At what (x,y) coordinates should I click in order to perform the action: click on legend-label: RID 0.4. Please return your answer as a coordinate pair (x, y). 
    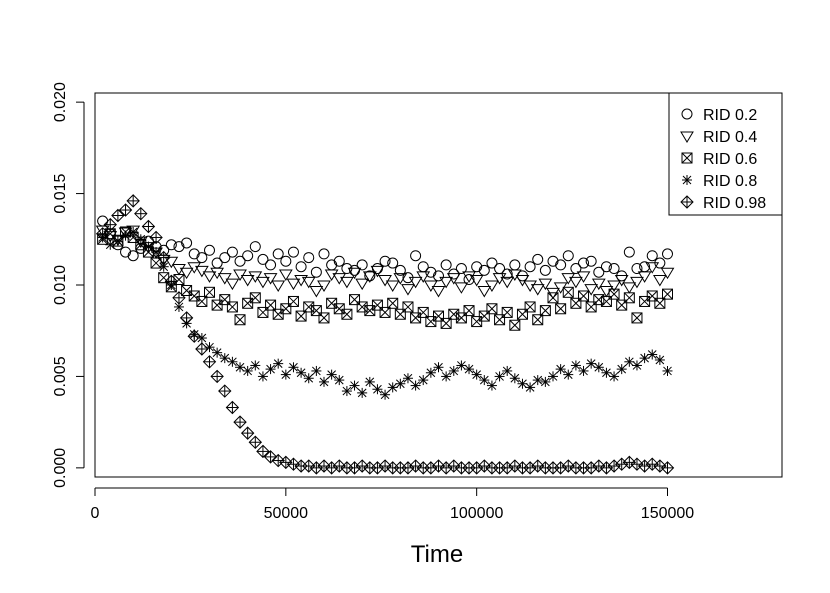
    Looking at the image, I should click on (730, 137).